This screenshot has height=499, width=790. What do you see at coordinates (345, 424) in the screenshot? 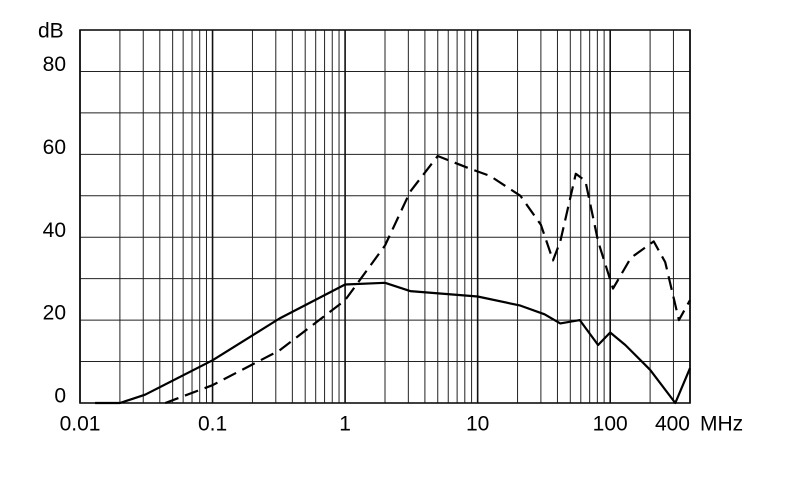
I see `x-tick-label: 1` at bounding box center [345, 424].